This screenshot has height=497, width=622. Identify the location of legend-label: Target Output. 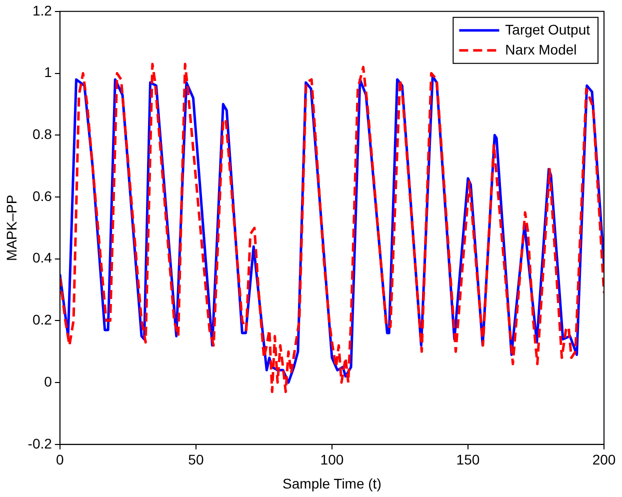
(547, 29).